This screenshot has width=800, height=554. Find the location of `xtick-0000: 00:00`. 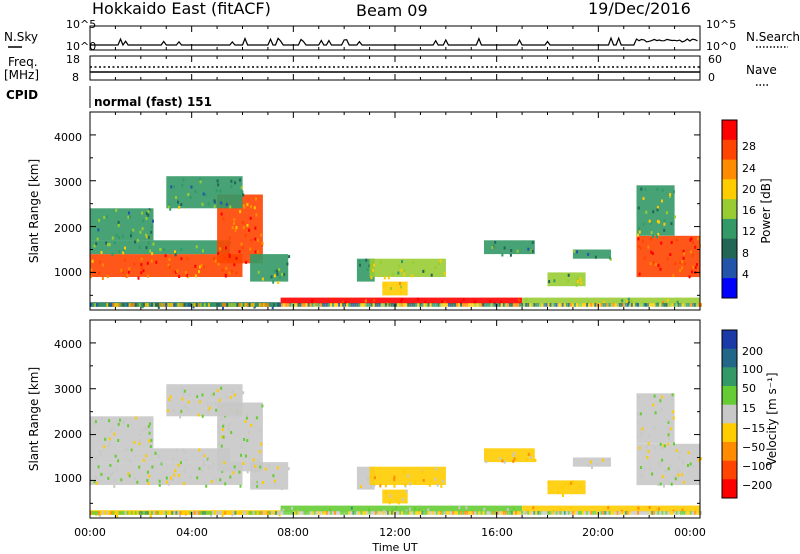

xtick-0000: 00:00 is located at coordinates (90, 532).